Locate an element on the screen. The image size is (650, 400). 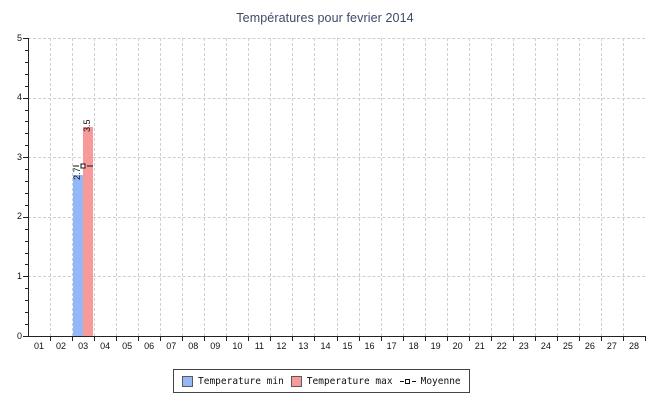
legend-item-temperature-min: Temperature min is located at coordinates (233, 381).